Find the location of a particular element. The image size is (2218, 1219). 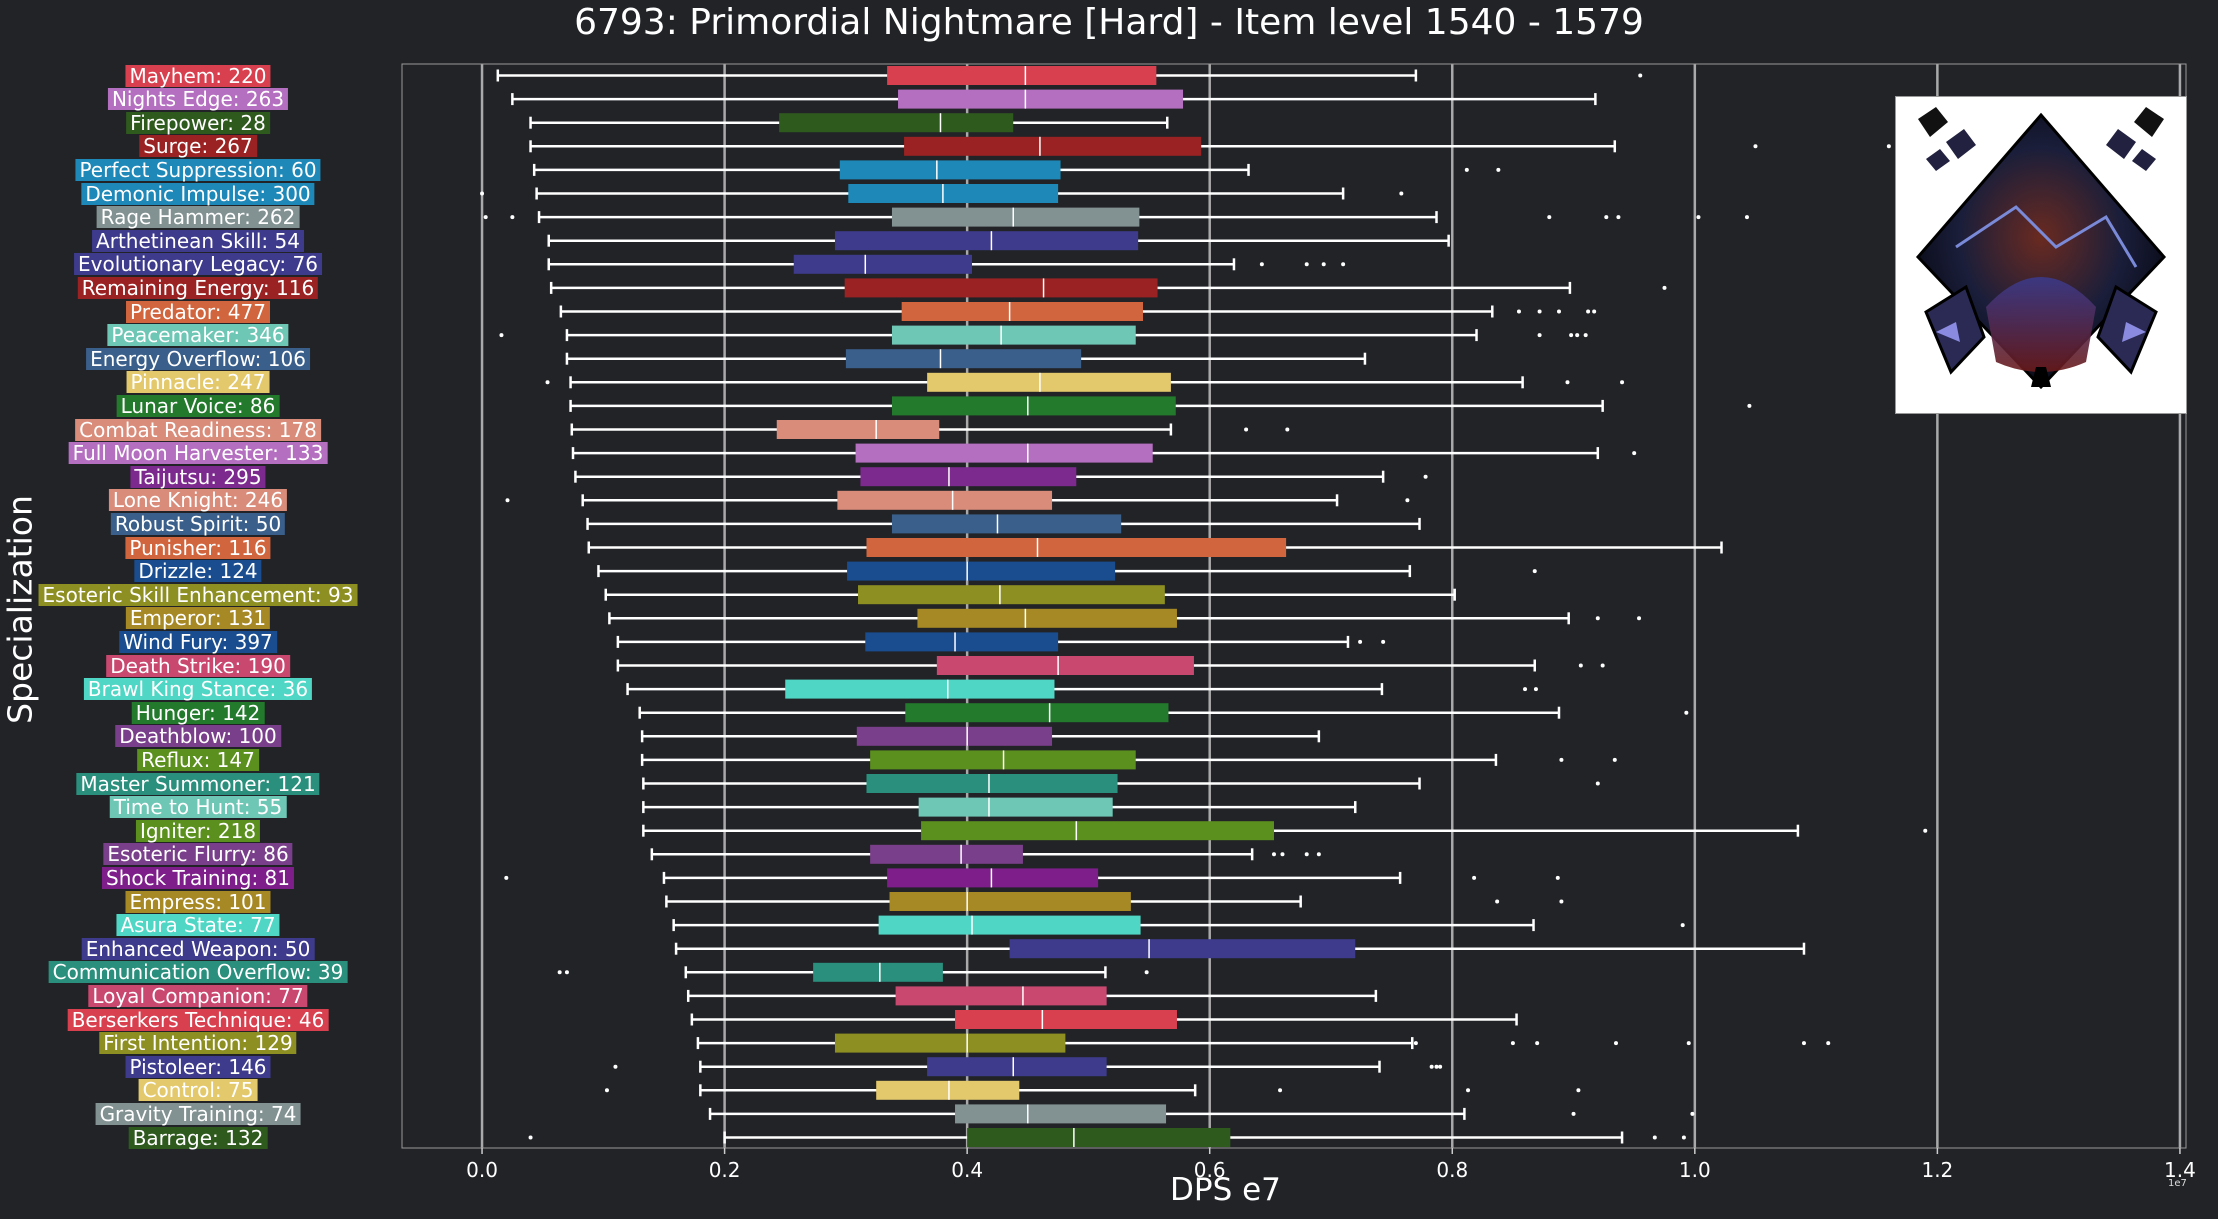

category-label: Taijutsu: 295 is located at coordinates (198, 476).